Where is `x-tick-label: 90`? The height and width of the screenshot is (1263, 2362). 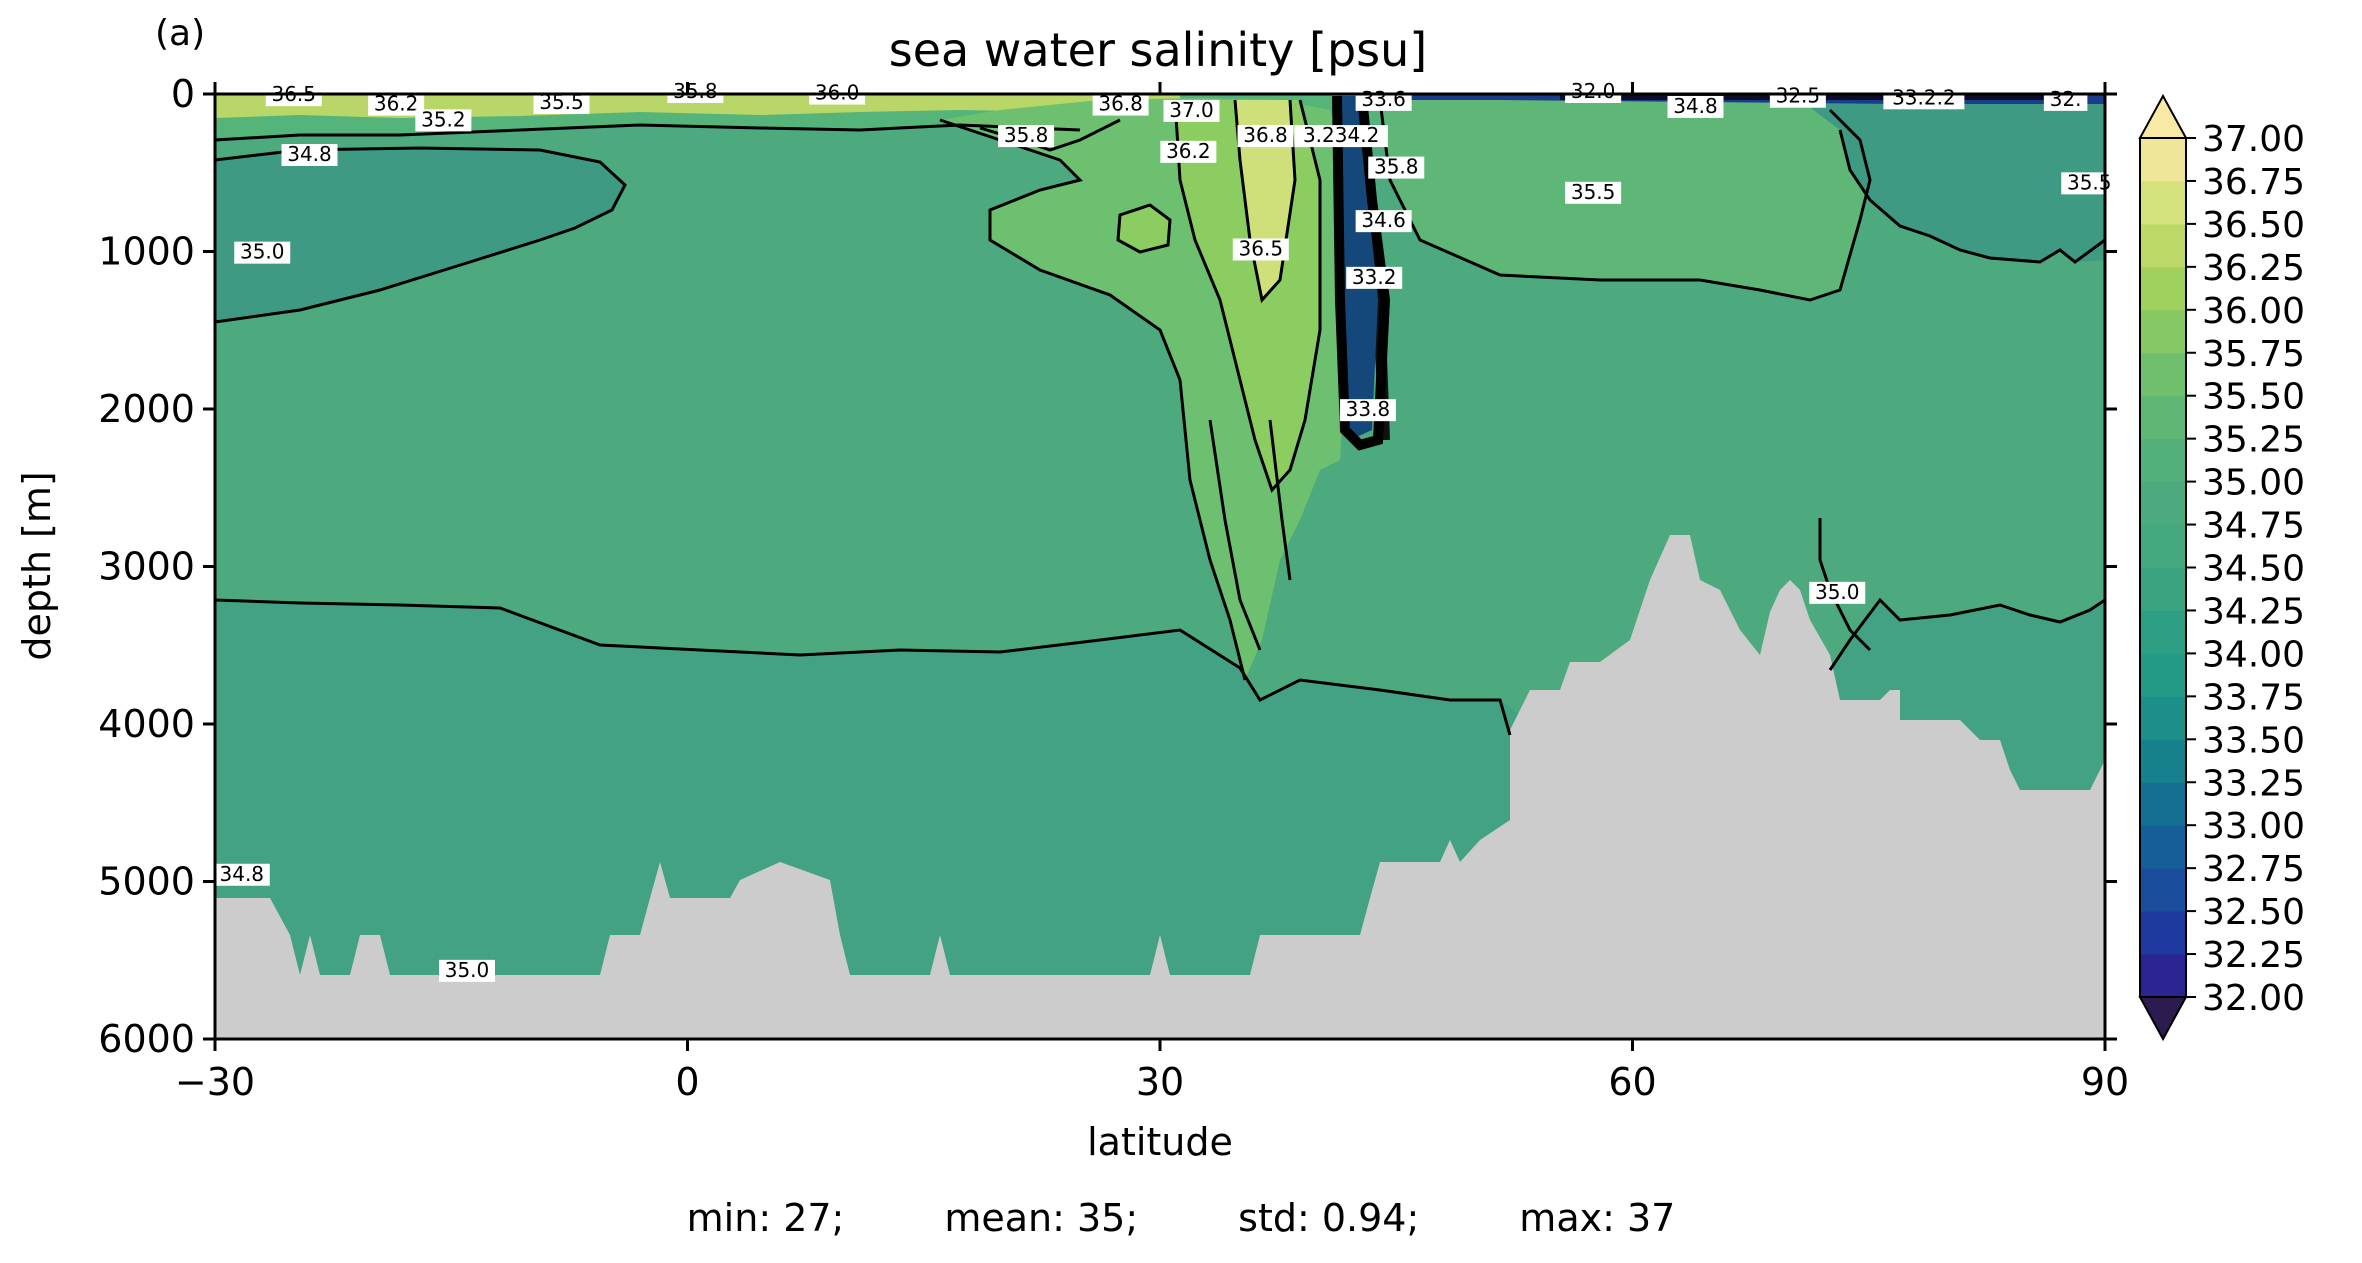
x-tick-label: 90 is located at coordinates (2105, 1082).